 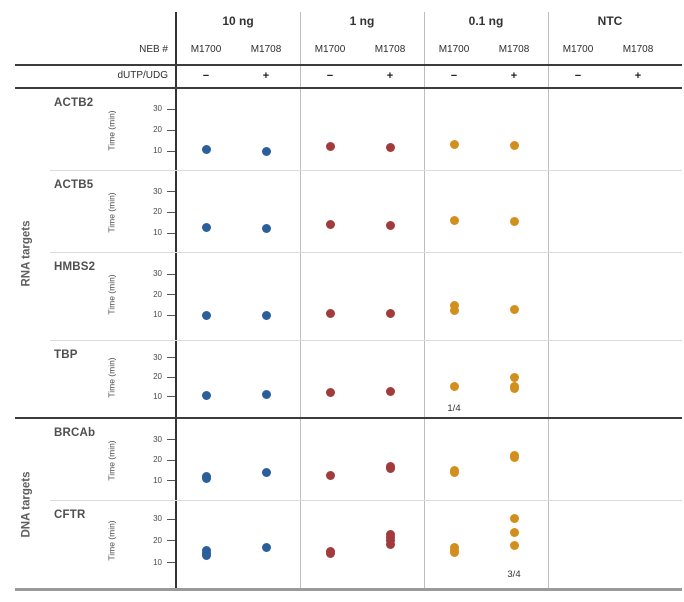 What do you see at coordinates (610, 21) in the screenshot?
I see `column-group-label: NTC` at bounding box center [610, 21].